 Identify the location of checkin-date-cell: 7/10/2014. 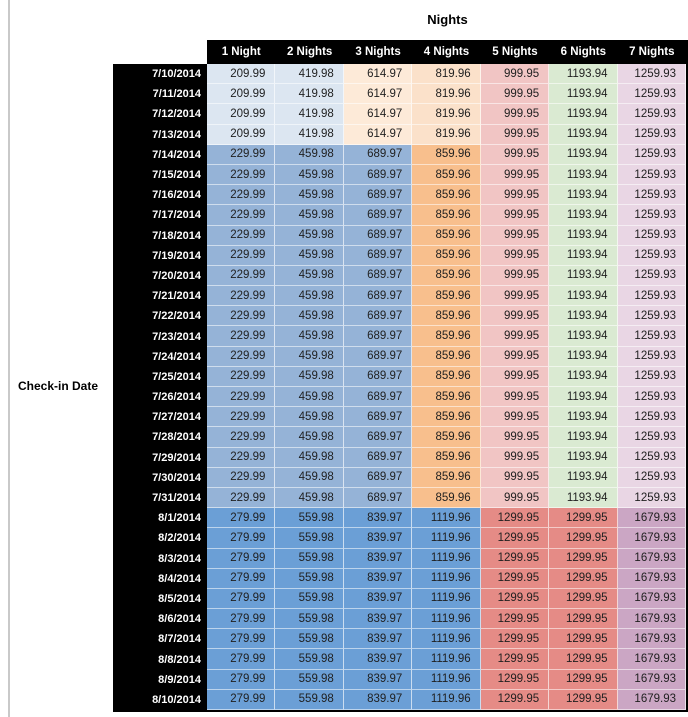
(160, 74).